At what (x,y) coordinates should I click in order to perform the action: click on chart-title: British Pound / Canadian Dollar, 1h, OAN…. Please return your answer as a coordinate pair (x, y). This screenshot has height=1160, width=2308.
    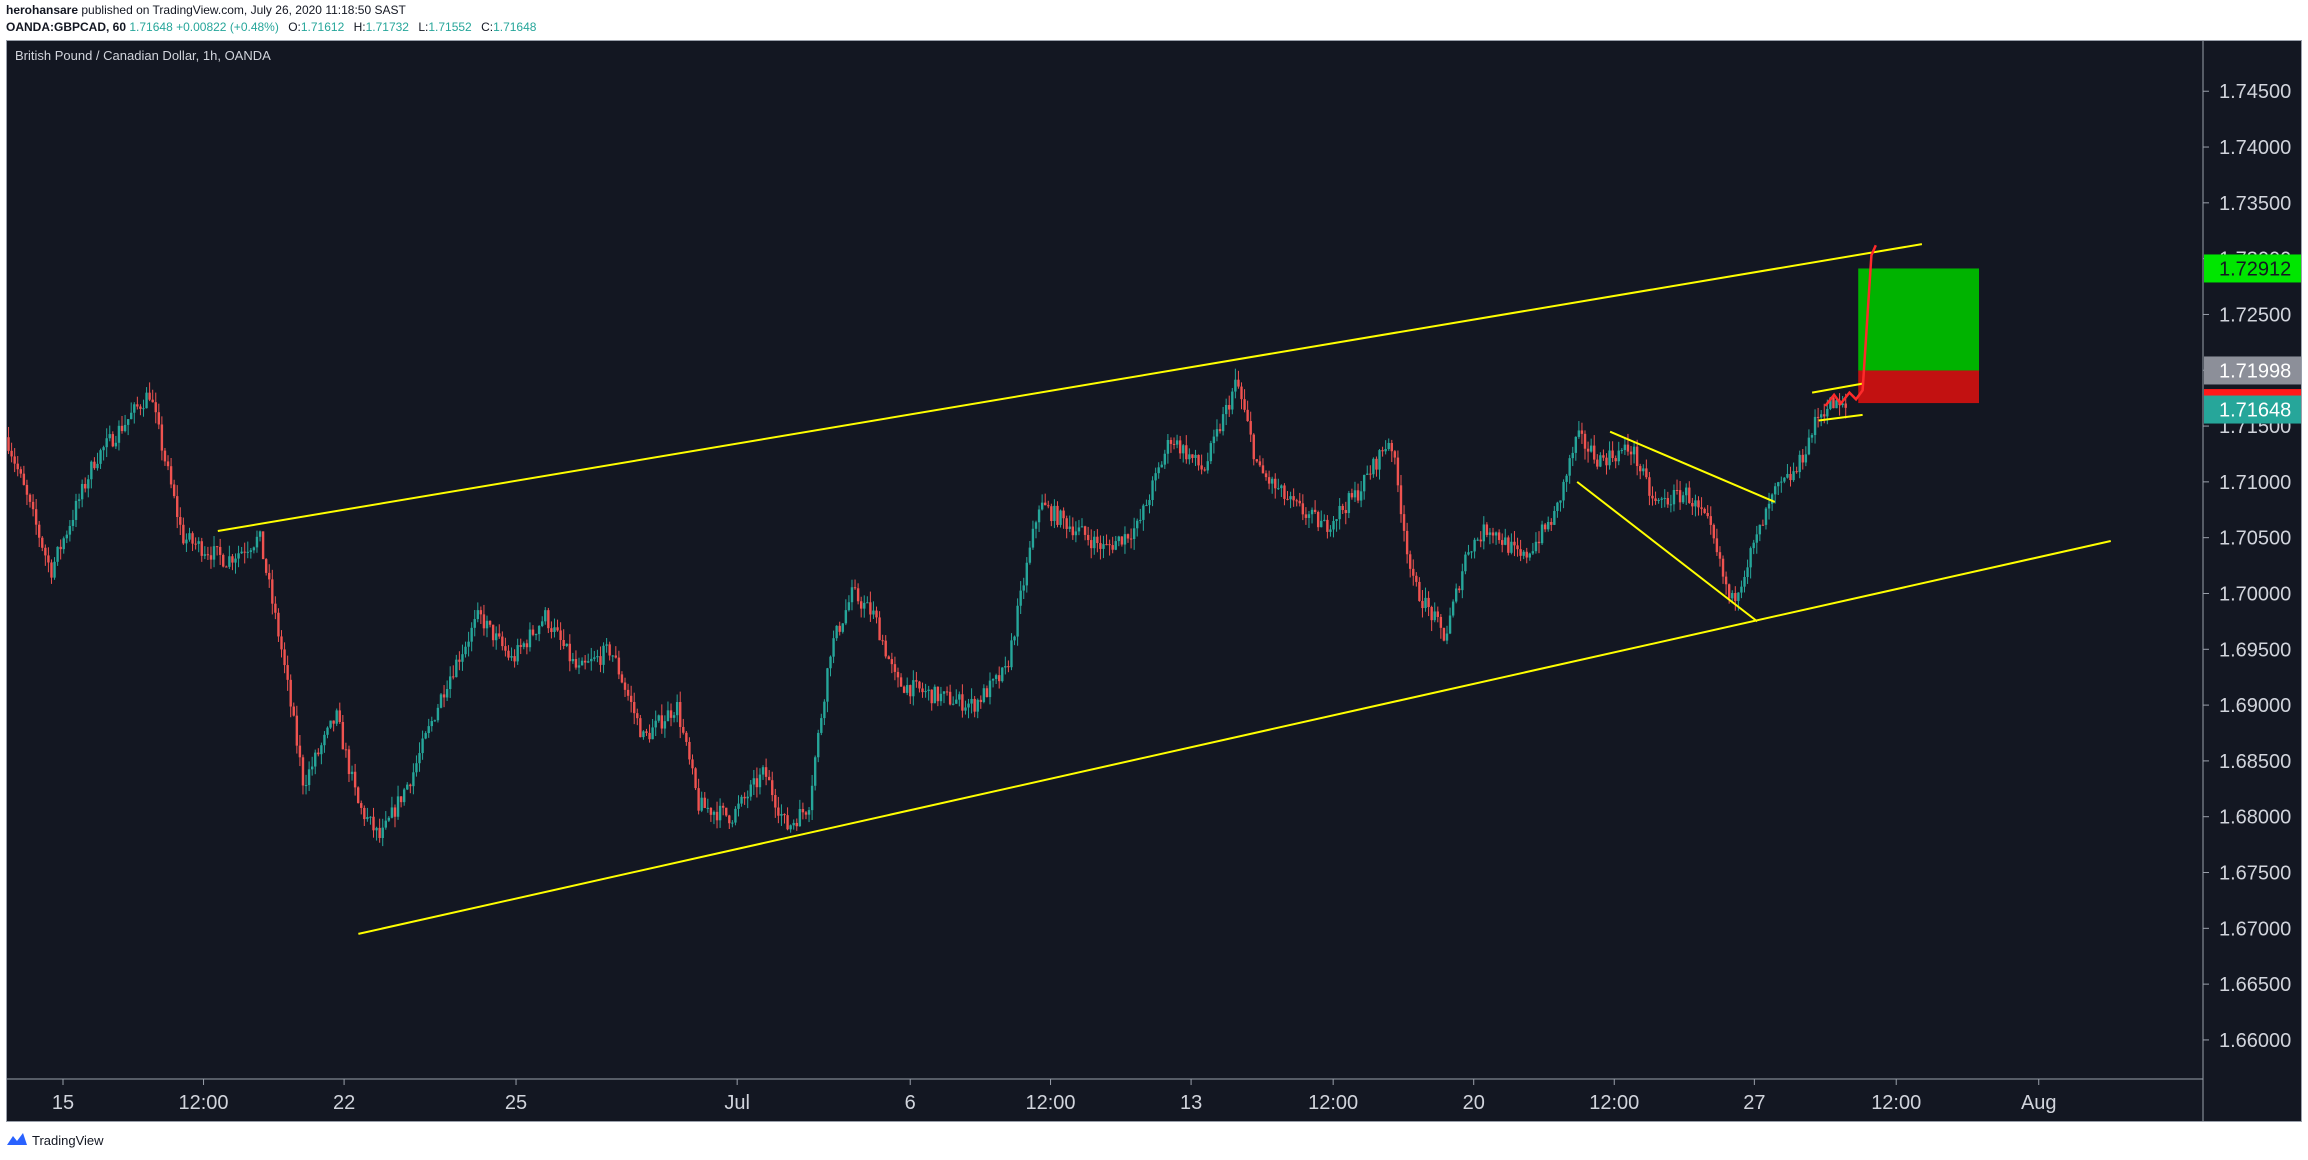
    Looking at the image, I should click on (143, 55).